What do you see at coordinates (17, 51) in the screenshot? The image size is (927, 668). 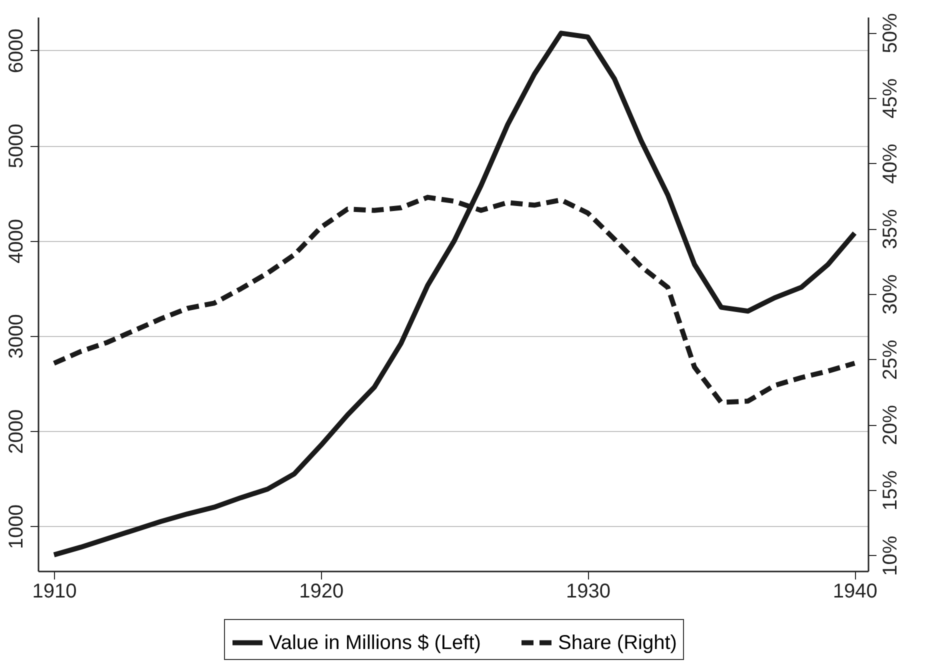 I see `y-tick-label: 6000` at bounding box center [17, 51].